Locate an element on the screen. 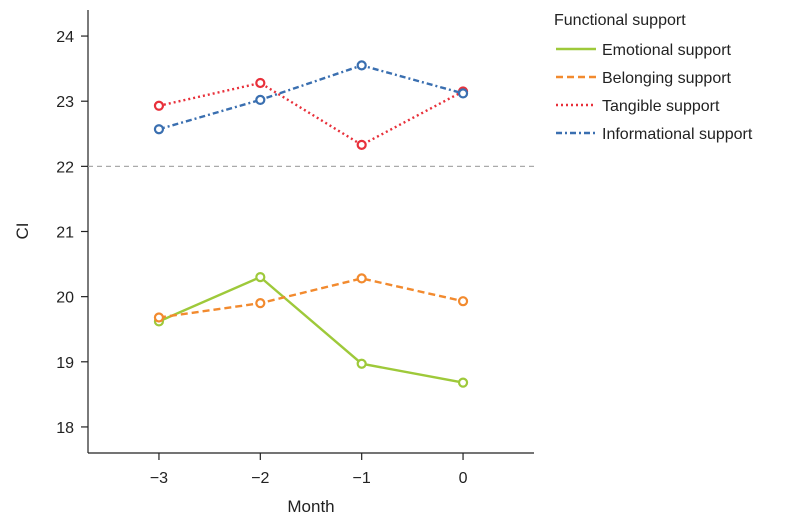 This screenshot has height=525, width=790. x-tick-label: −3 is located at coordinates (159, 478).